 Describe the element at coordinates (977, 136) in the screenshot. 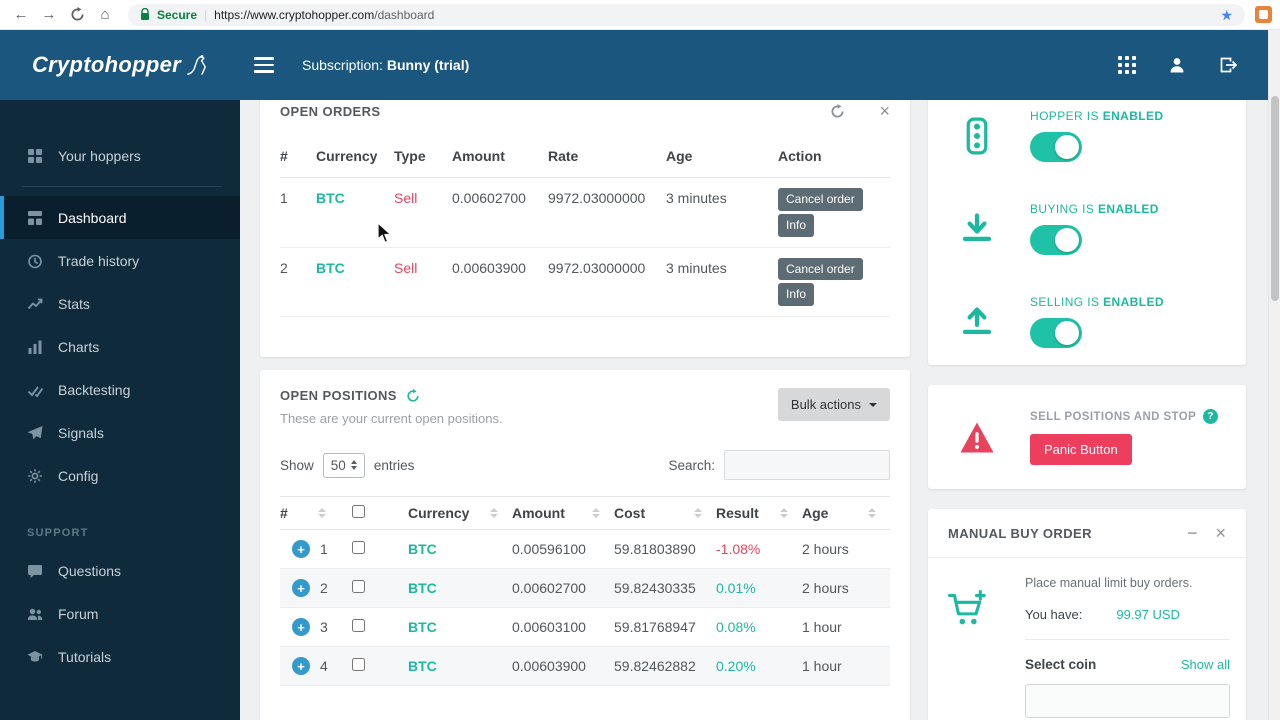

I see `traffic-light-icon` at that location.